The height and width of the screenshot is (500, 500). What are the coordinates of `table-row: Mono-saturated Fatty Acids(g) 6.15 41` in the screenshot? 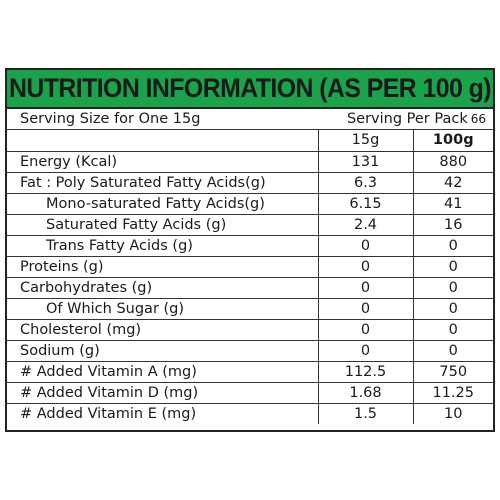 It's located at (250, 204).